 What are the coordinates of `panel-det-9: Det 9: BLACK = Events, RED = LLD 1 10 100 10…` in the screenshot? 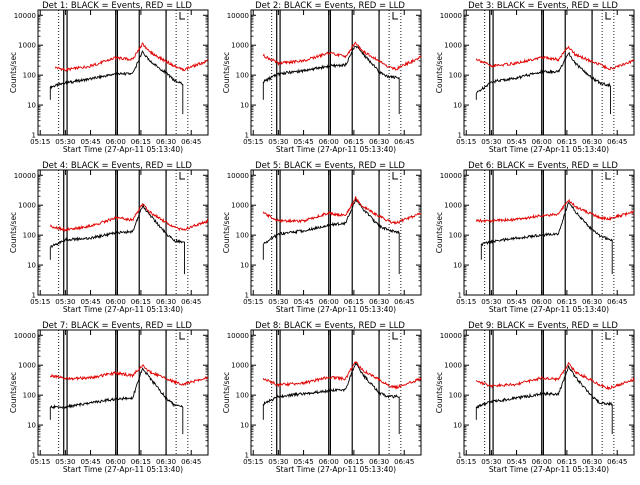 It's located at (535, 397).